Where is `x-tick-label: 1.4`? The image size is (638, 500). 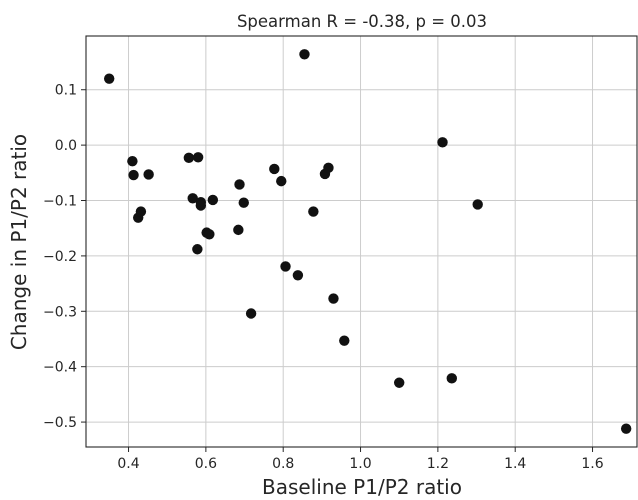
x-tick-label: 1.4 is located at coordinates (515, 464).